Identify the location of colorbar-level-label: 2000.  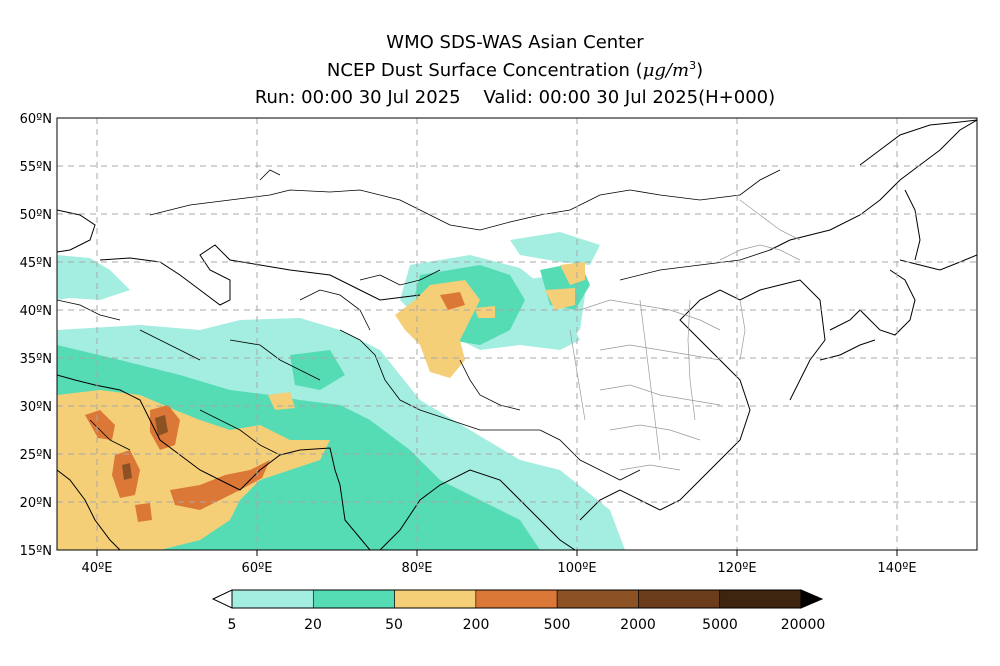
(638, 625).